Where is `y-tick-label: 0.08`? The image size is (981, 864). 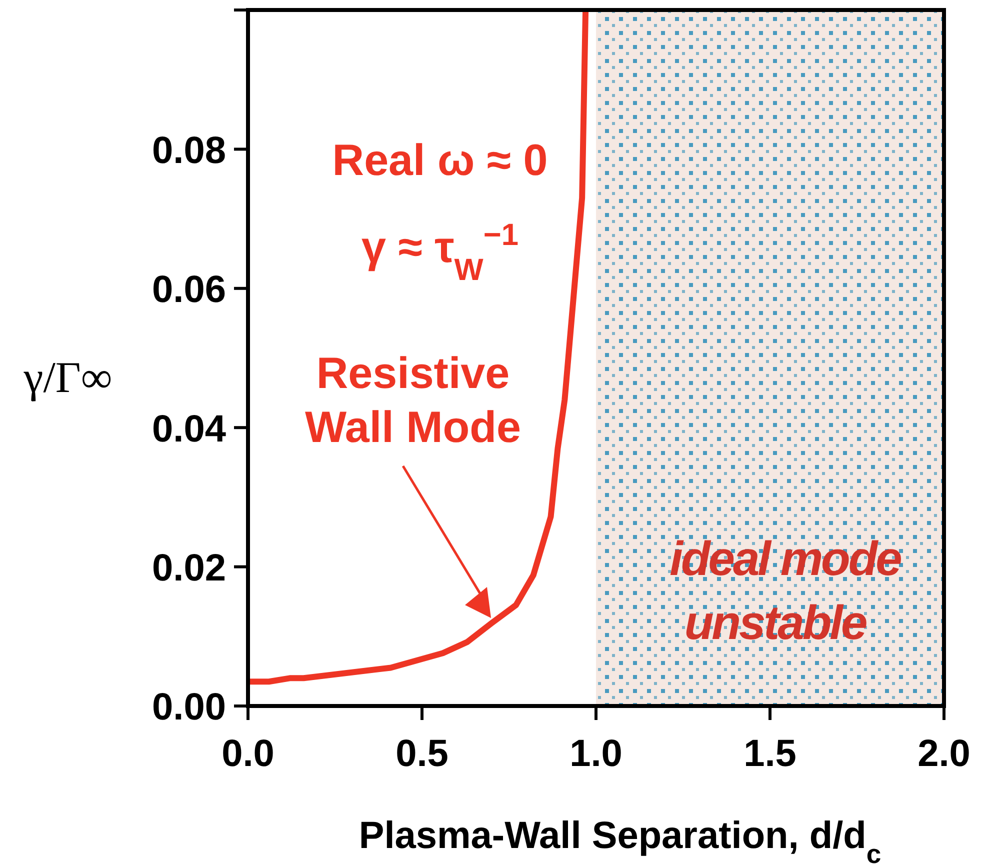
y-tick-label: 0.08 is located at coordinates (189, 151).